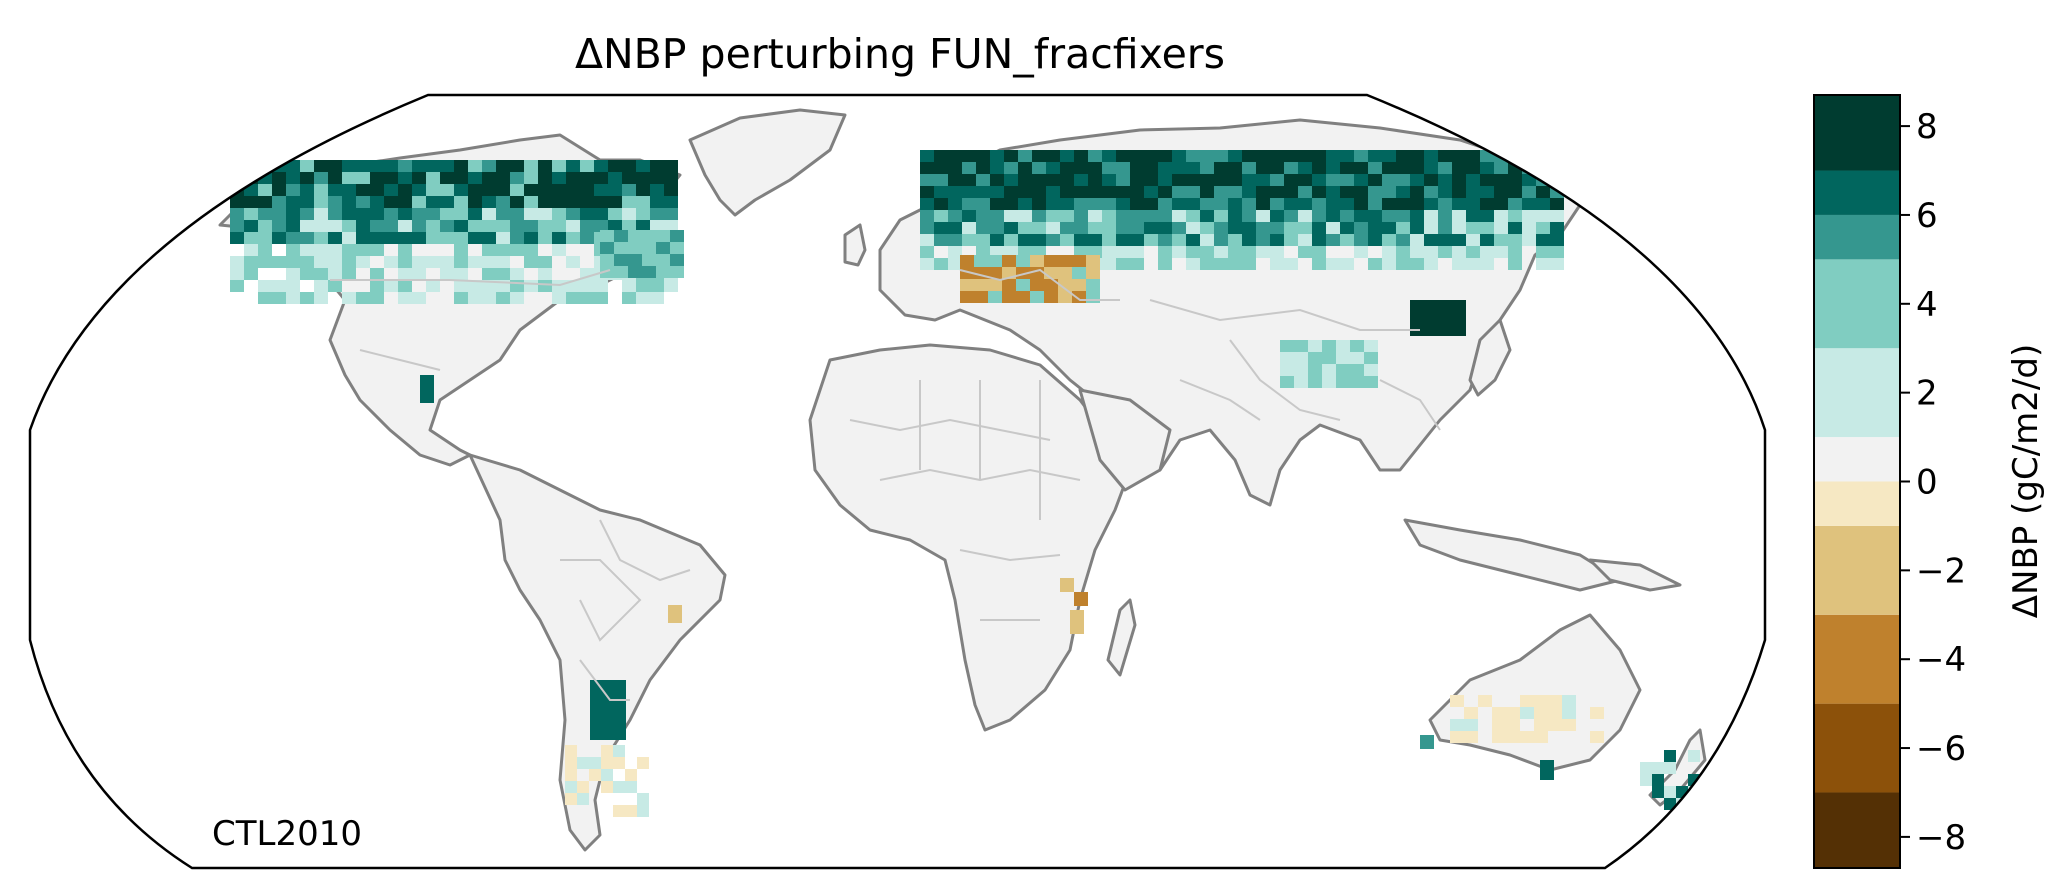 This screenshot has height=896, width=2071. I want to click on colorbar-tick-label: 8, so click(1927, 127).